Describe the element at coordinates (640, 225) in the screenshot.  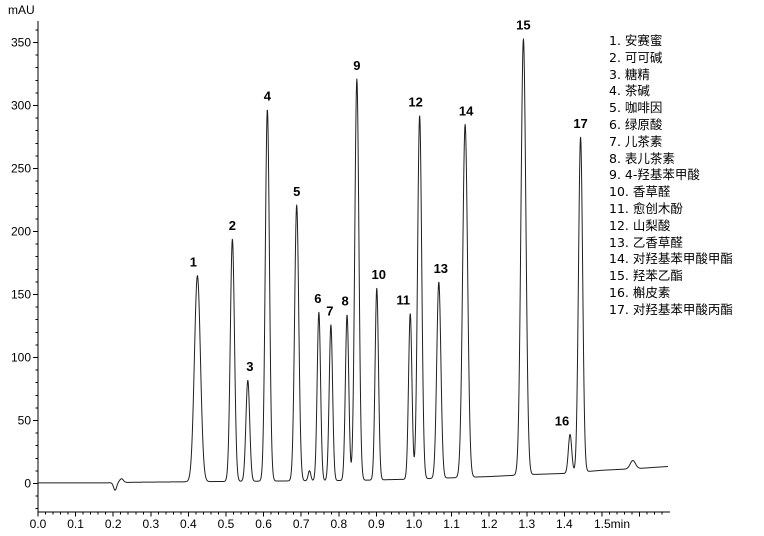
I see `legend-item-12: 12. 山梨酸` at that location.